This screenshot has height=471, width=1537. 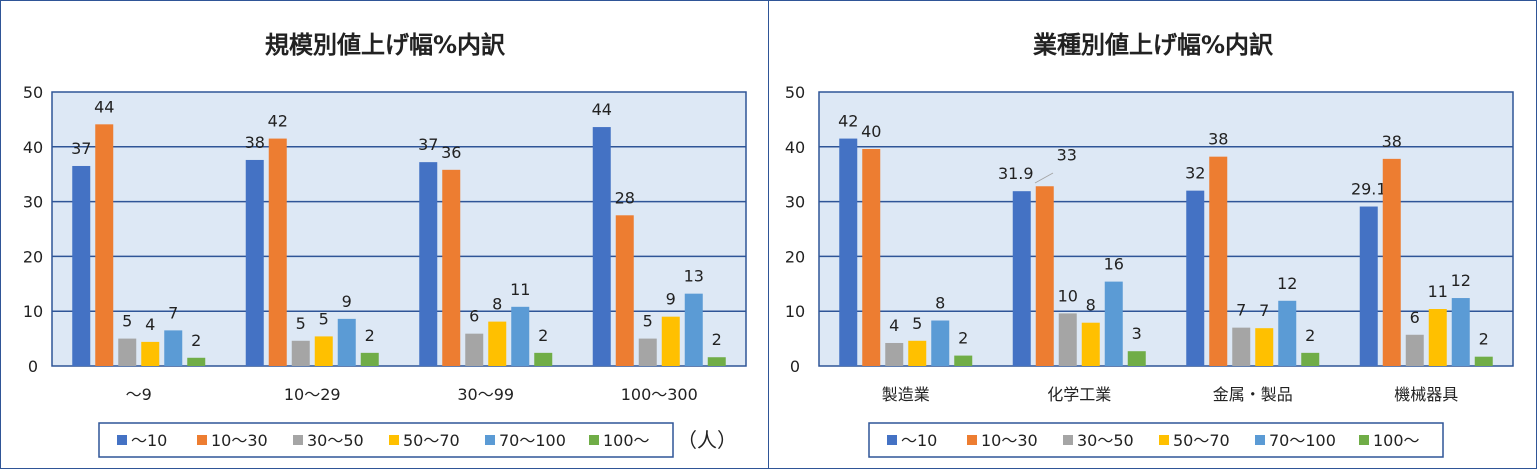 I want to click on unit-label: （人）, so click(x=707, y=440).